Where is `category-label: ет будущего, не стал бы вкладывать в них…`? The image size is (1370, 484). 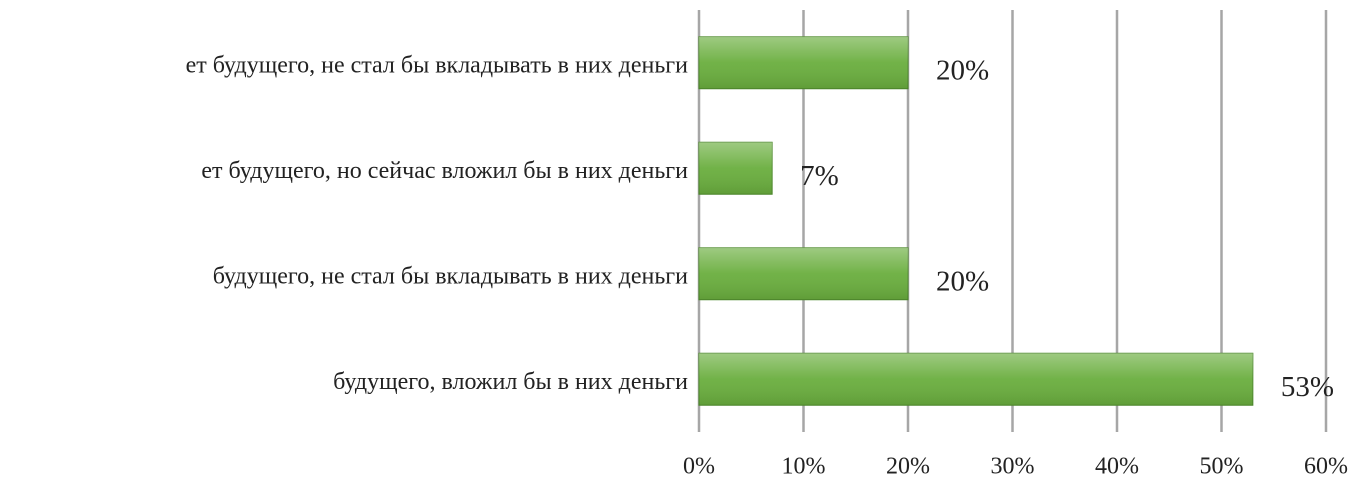
category-label: ет будущего, не стал бы вкладывать в них… is located at coordinates (437, 65).